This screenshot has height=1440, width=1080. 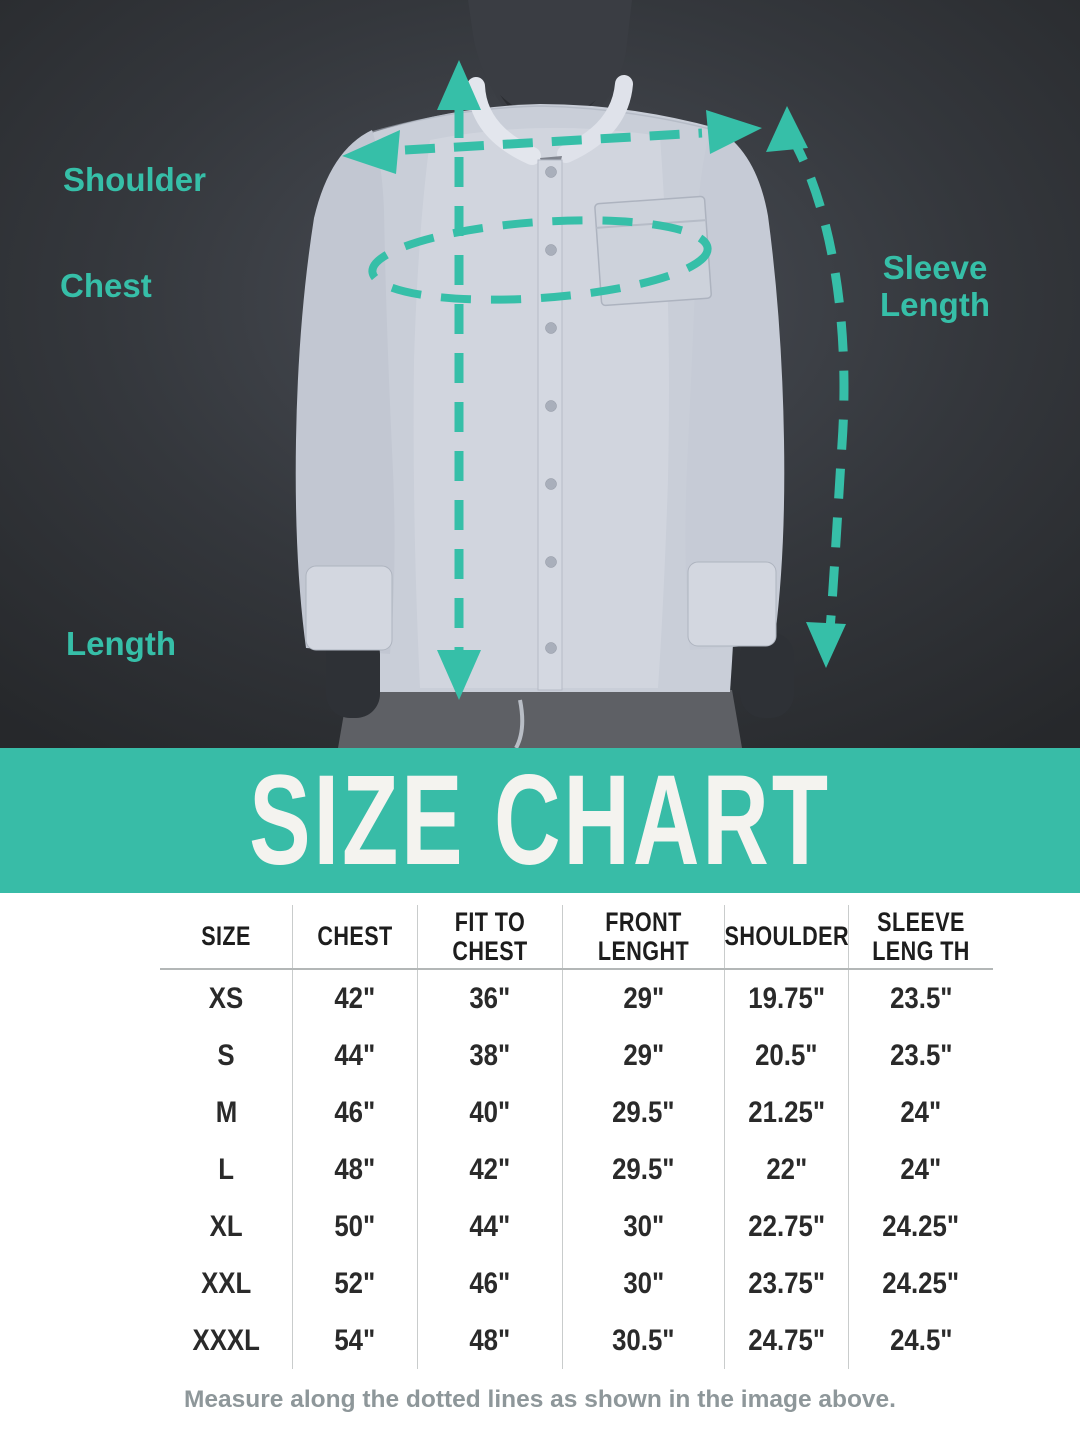 I want to click on arrow-right-icon, so click(x=734, y=132).